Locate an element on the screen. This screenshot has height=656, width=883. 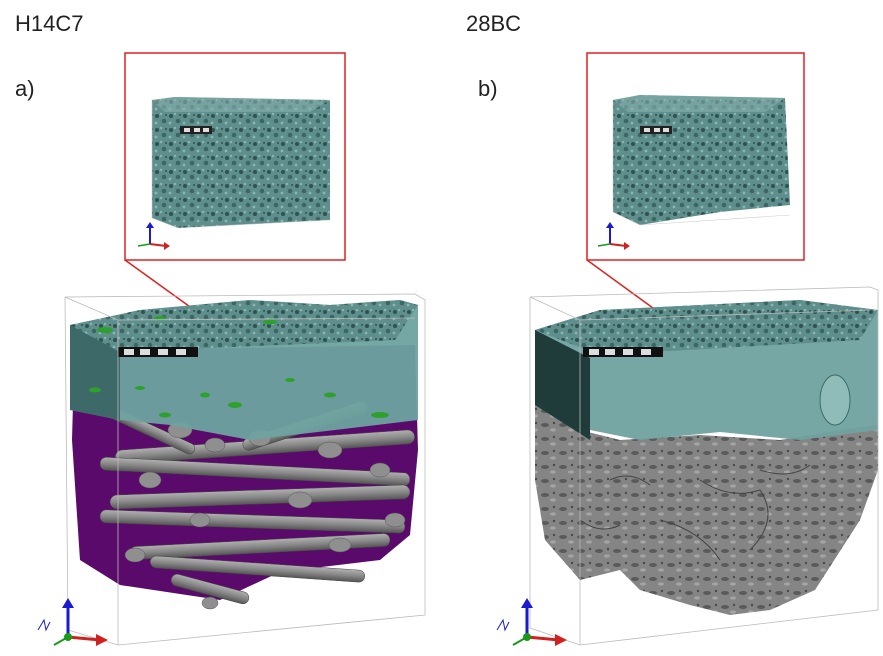
sample-title-right: 28BC is located at coordinates (494, 23).